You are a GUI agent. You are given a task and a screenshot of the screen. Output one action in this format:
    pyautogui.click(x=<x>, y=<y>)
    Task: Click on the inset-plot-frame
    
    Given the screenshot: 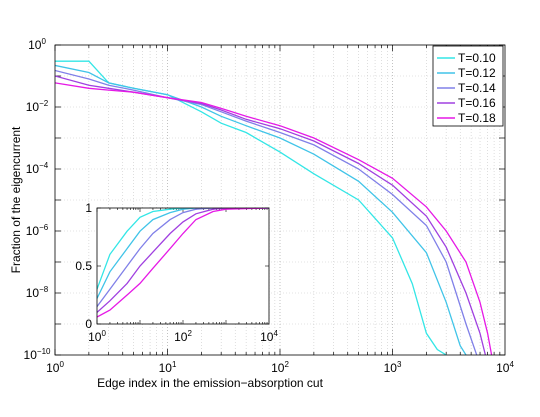 What is the action you would take?
    pyautogui.click(x=183, y=266)
    